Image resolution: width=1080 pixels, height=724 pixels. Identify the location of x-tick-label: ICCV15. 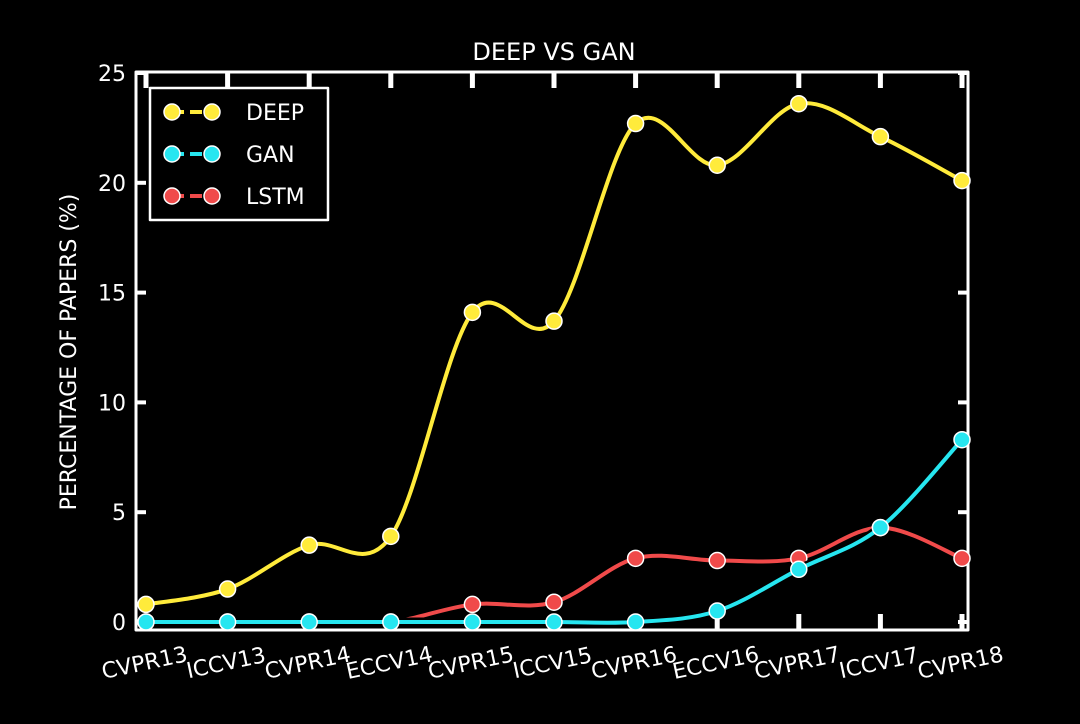
(553, 663).